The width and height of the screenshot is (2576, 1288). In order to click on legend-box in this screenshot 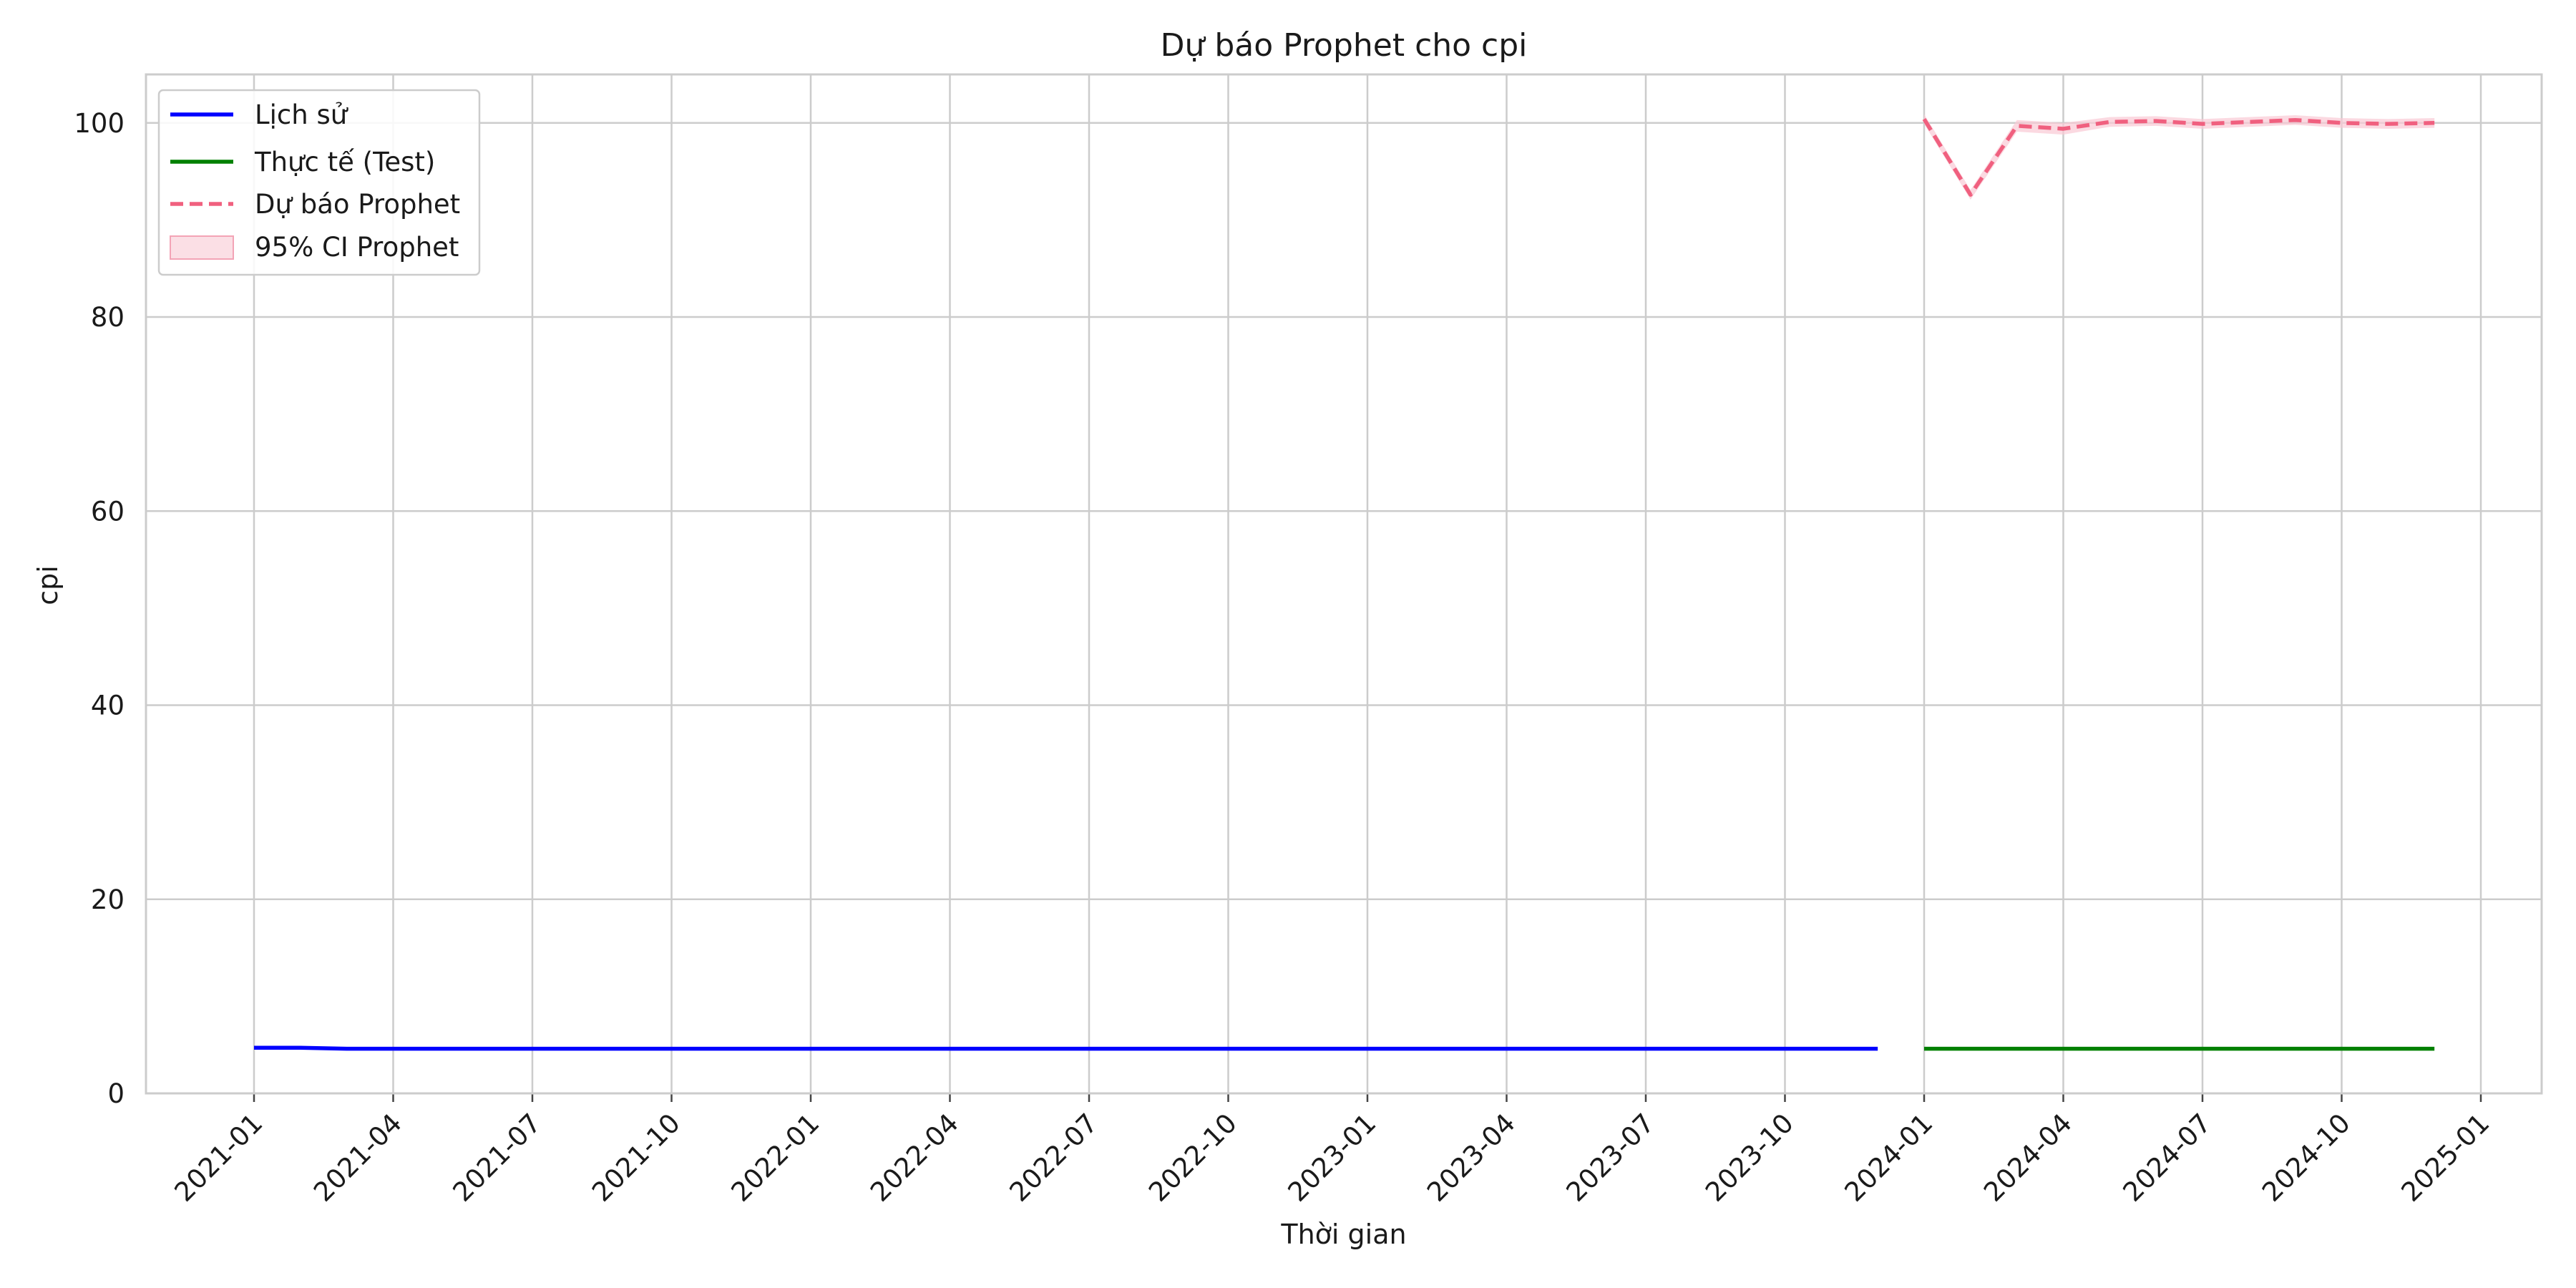, I will do `click(319, 182)`.